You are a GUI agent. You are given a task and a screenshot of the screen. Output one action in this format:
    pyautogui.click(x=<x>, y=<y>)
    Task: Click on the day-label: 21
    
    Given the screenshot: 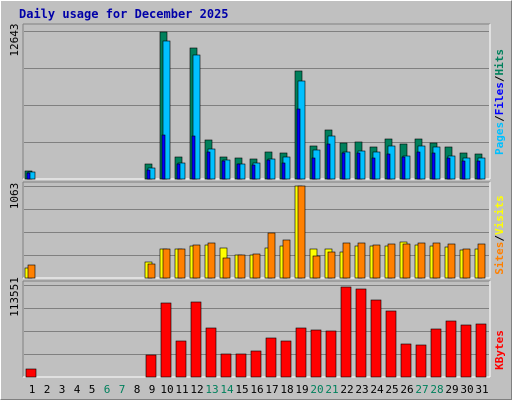 What is the action you would take?
    pyautogui.click(x=331, y=389)
    